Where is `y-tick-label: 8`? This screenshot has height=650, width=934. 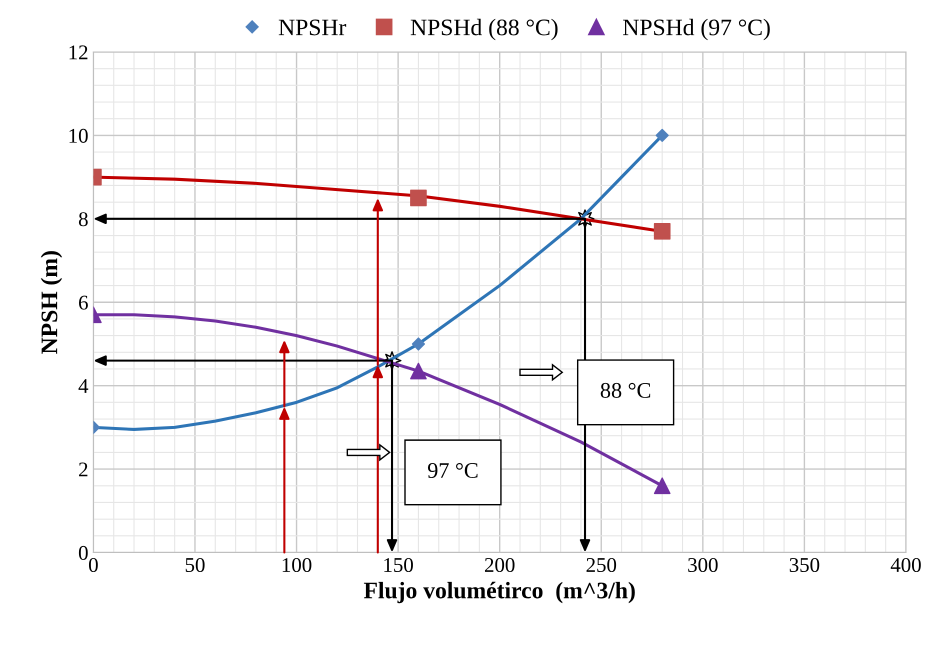
y-tick-label: 8 is located at coordinates (83, 219).